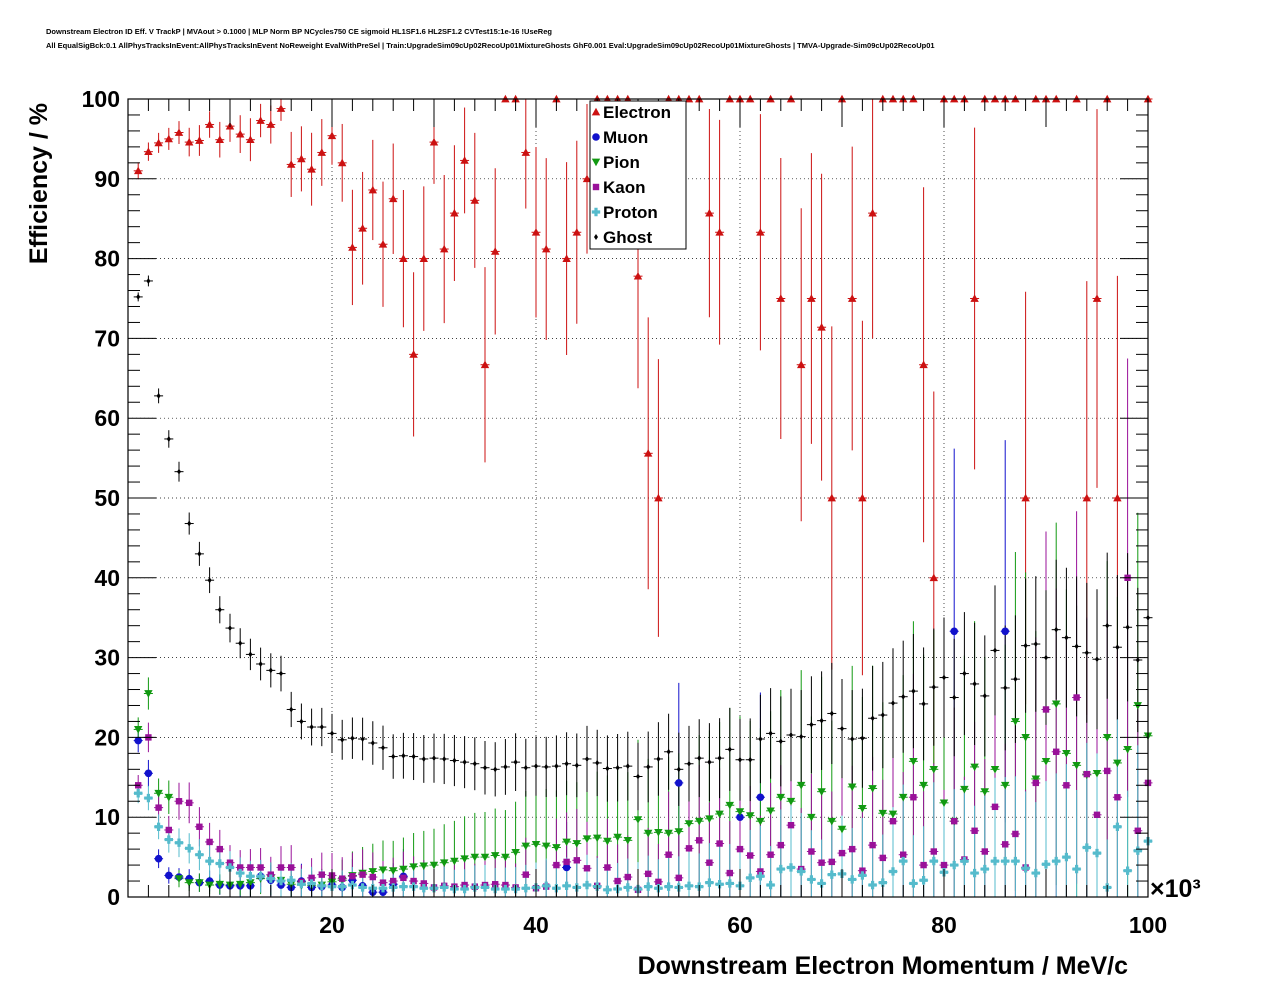 The width and height of the screenshot is (1276, 996). I want to click on muon-point, so click(740, 817).